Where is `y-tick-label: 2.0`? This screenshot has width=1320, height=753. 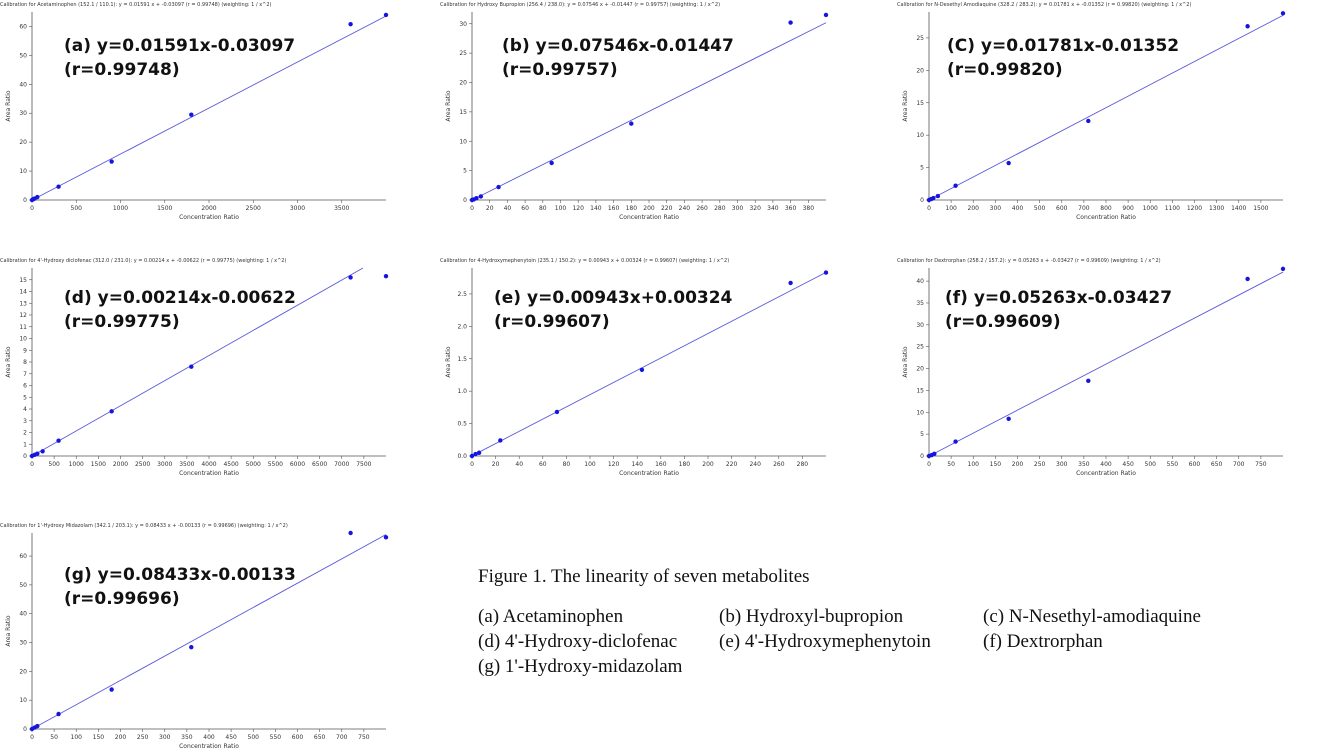
y-tick-label: 2.0 is located at coordinates (462, 326).